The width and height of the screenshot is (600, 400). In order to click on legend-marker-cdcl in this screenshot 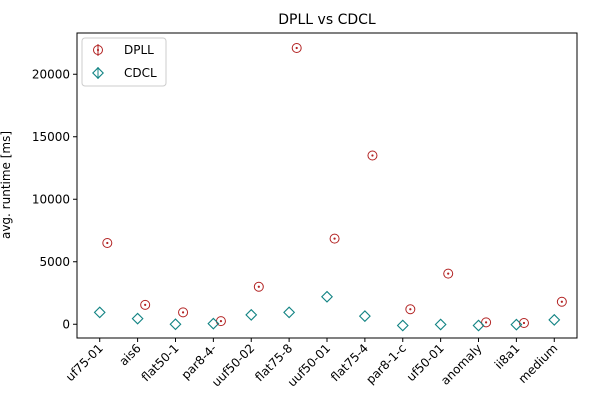, I will do `click(98, 73)`.